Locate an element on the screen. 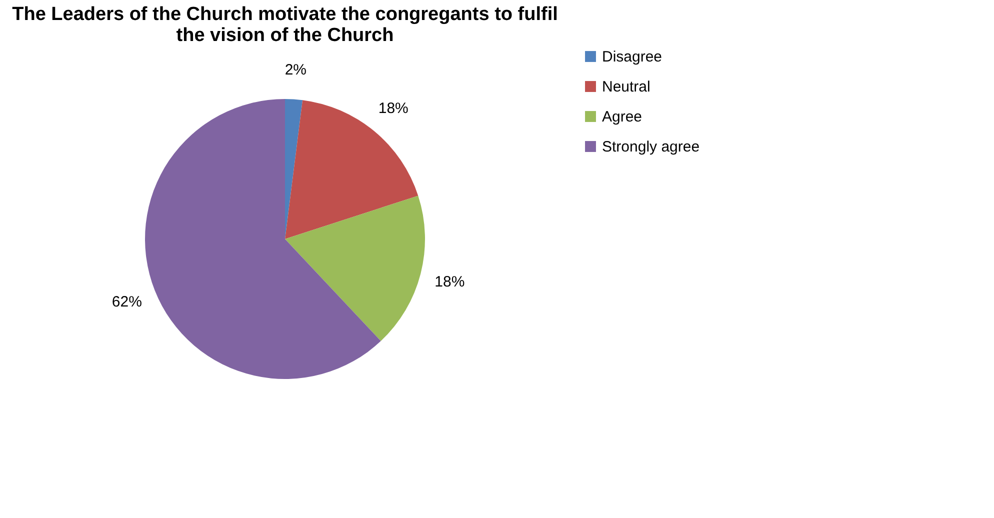 The image size is (994, 518). data-label: 2% is located at coordinates (295, 69).